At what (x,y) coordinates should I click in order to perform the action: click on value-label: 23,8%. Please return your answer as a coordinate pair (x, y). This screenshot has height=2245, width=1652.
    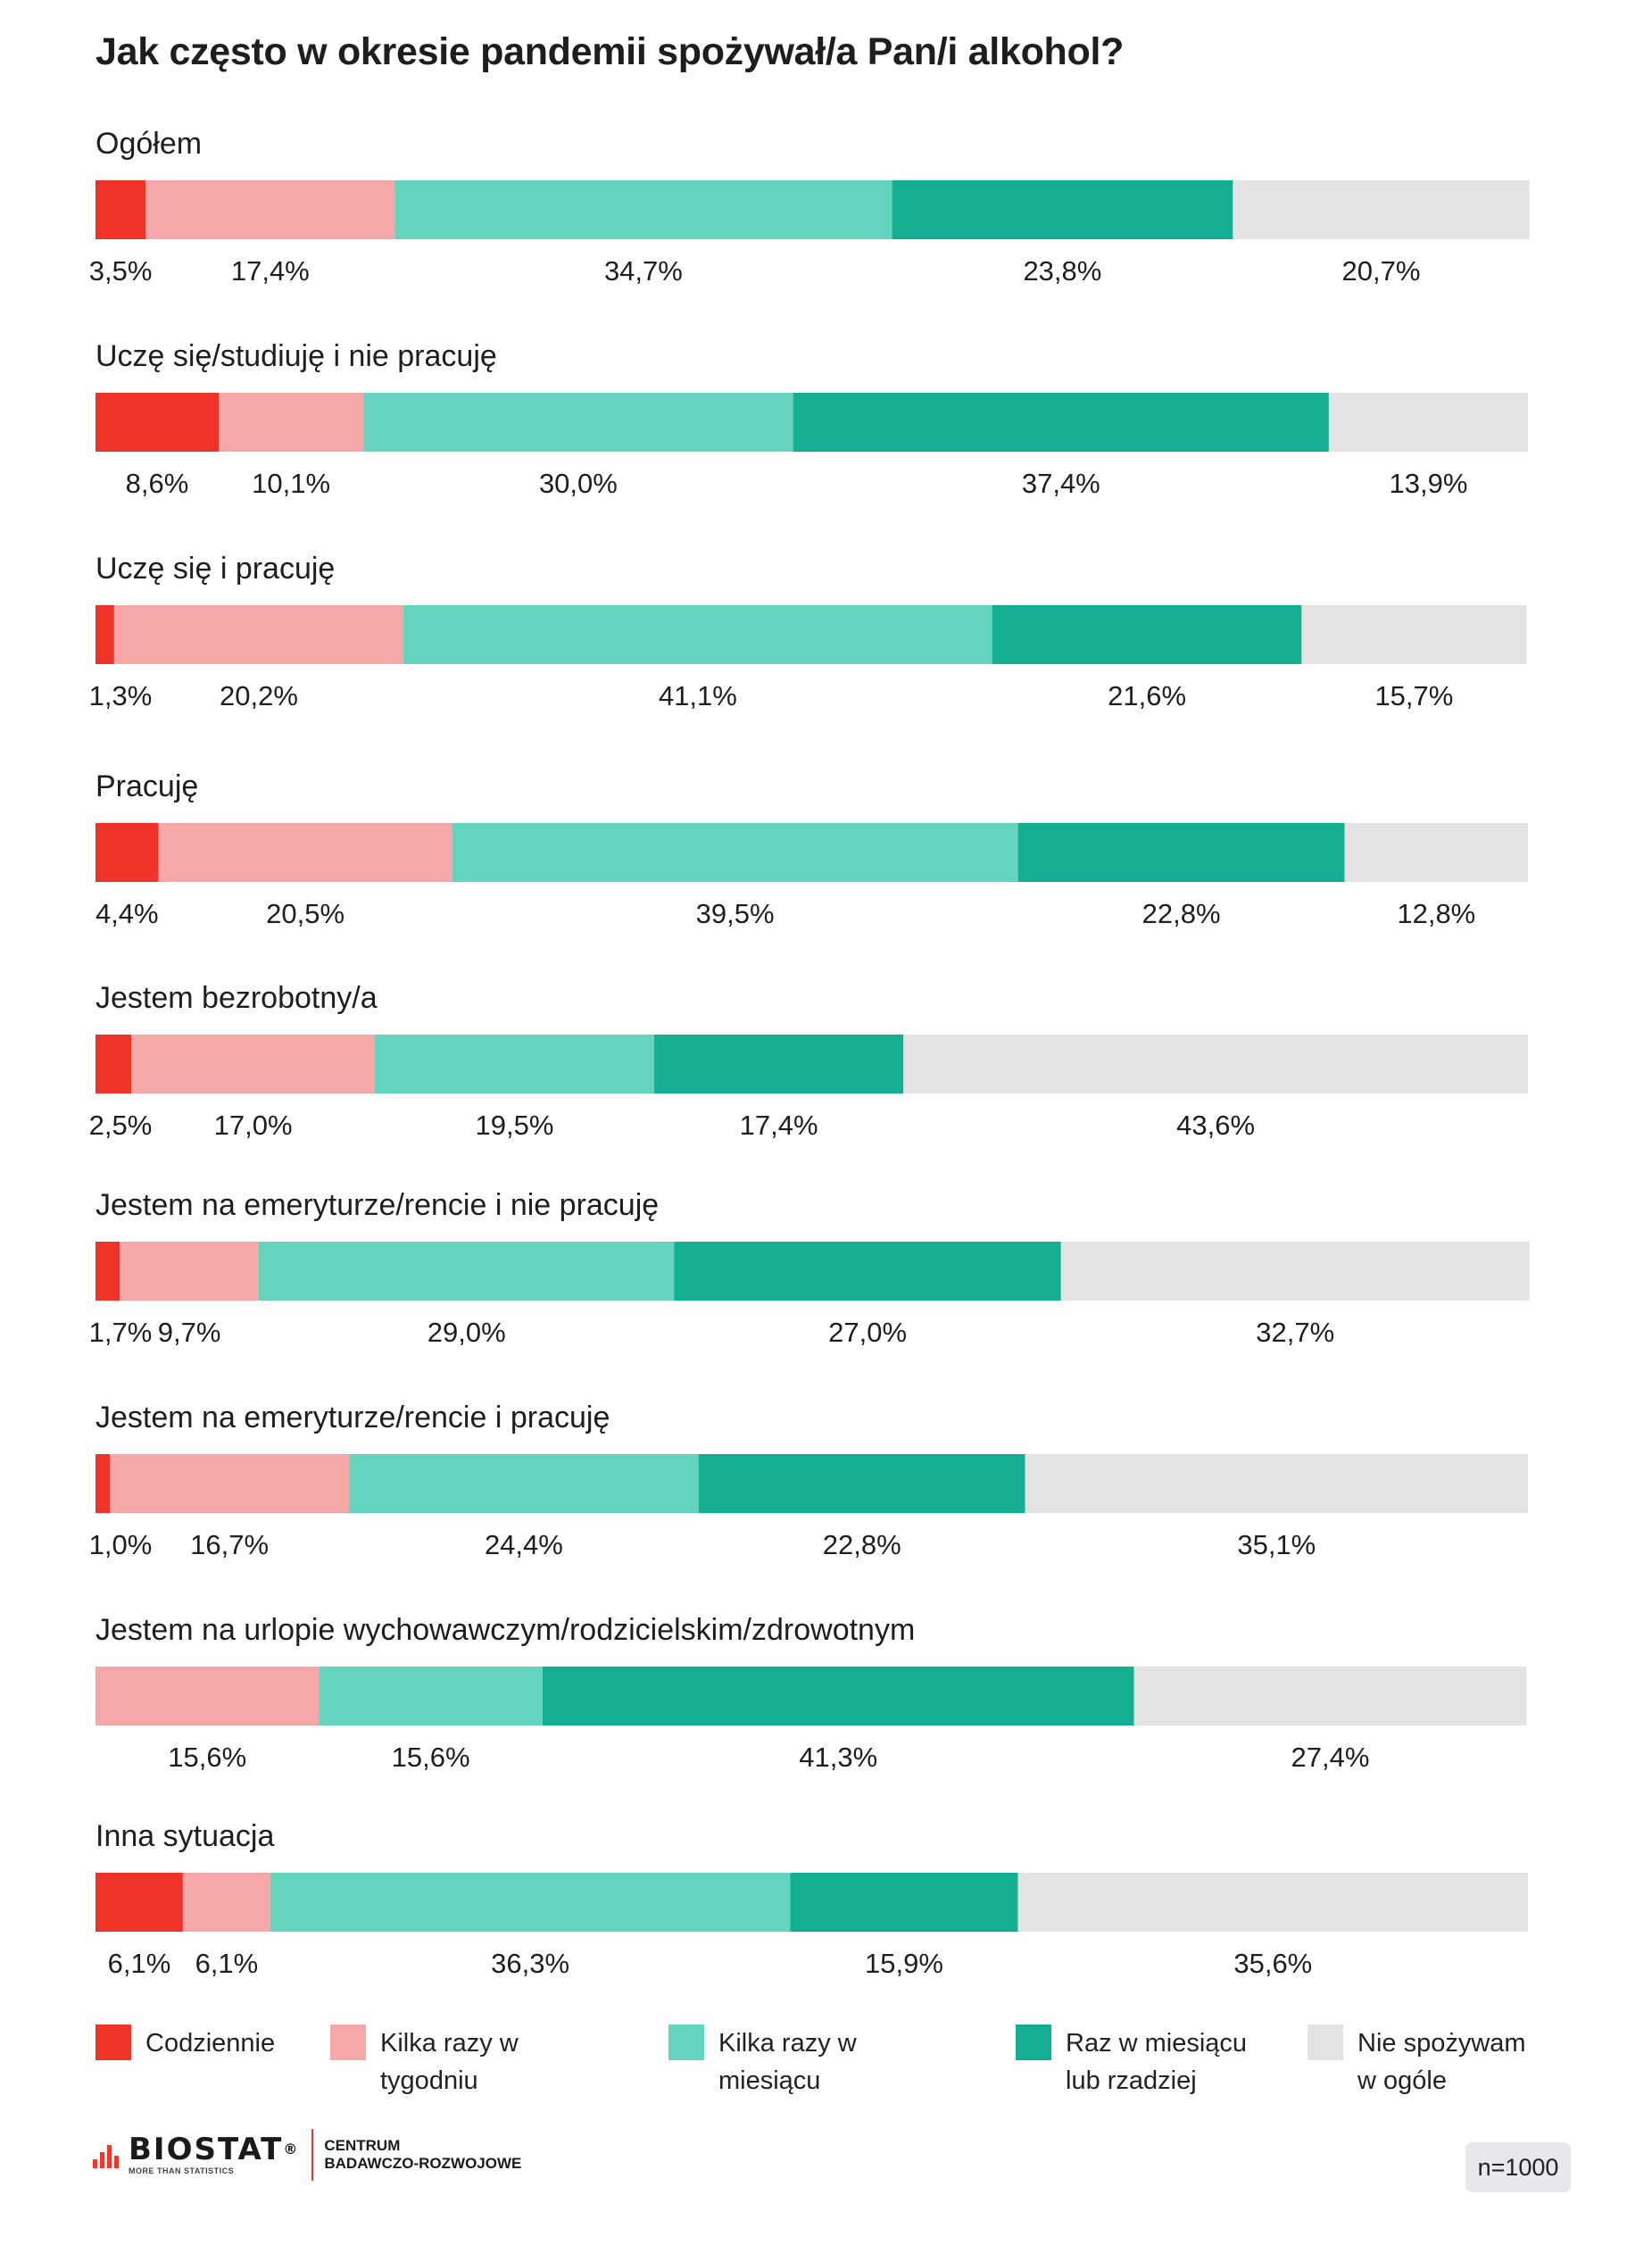
    Looking at the image, I should click on (1062, 271).